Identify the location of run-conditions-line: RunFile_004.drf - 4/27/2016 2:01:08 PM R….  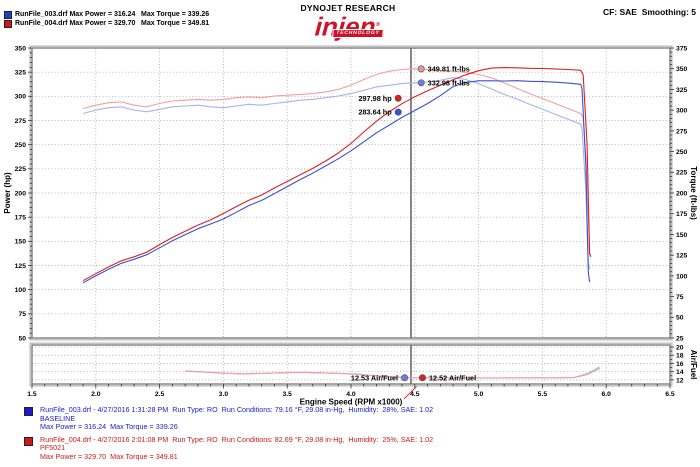
(237, 439).